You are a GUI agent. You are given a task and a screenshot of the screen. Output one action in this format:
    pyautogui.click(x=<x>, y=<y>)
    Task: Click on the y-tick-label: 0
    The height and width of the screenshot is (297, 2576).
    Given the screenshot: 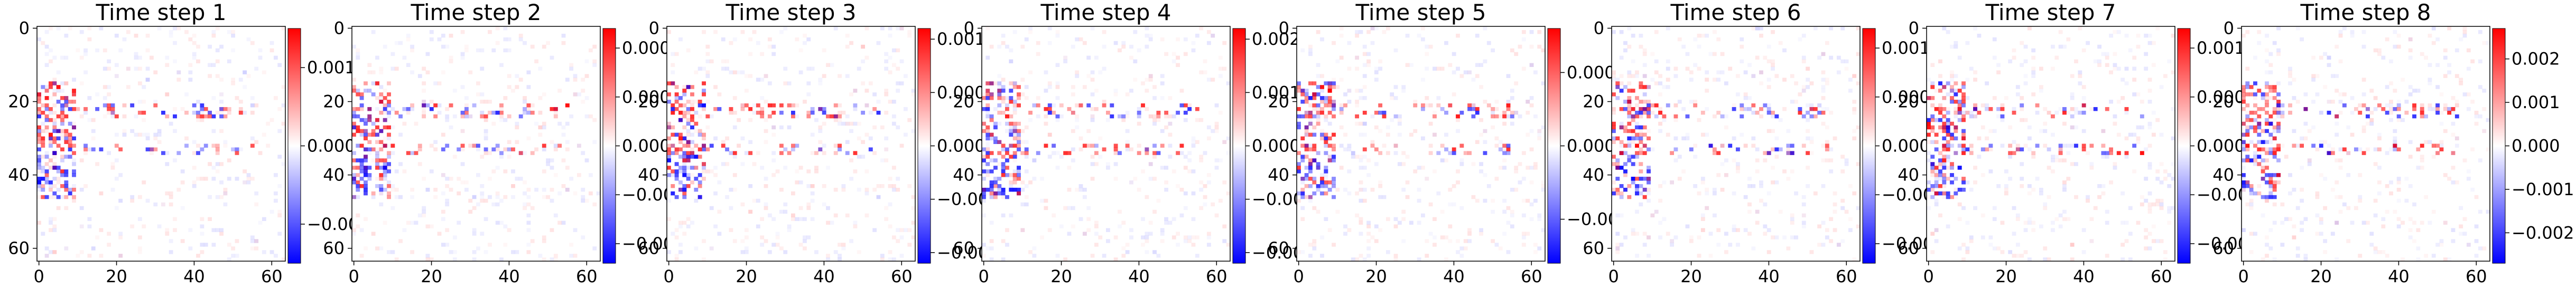 What is the action you would take?
    pyautogui.click(x=1599, y=28)
    